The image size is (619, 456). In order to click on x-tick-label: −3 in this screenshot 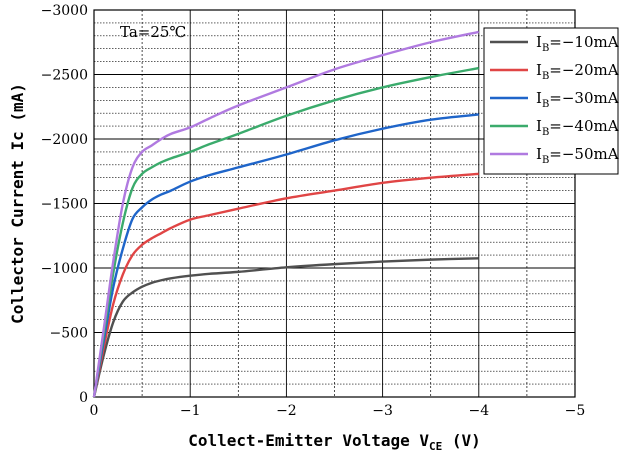, I will do `click(382, 411)`.